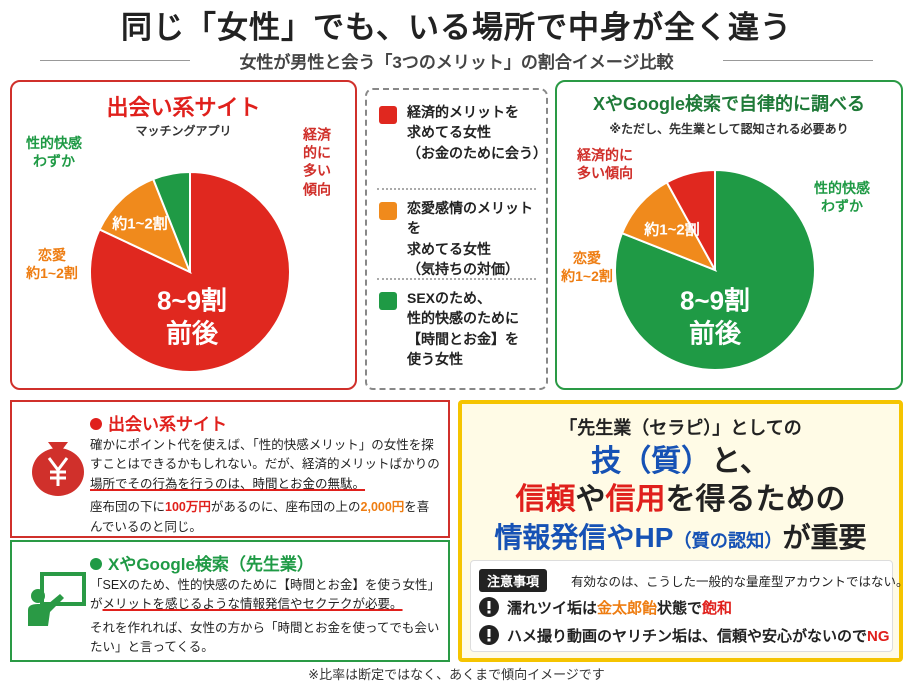  I want to click on text: 金太郎飴, so click(627, 608).